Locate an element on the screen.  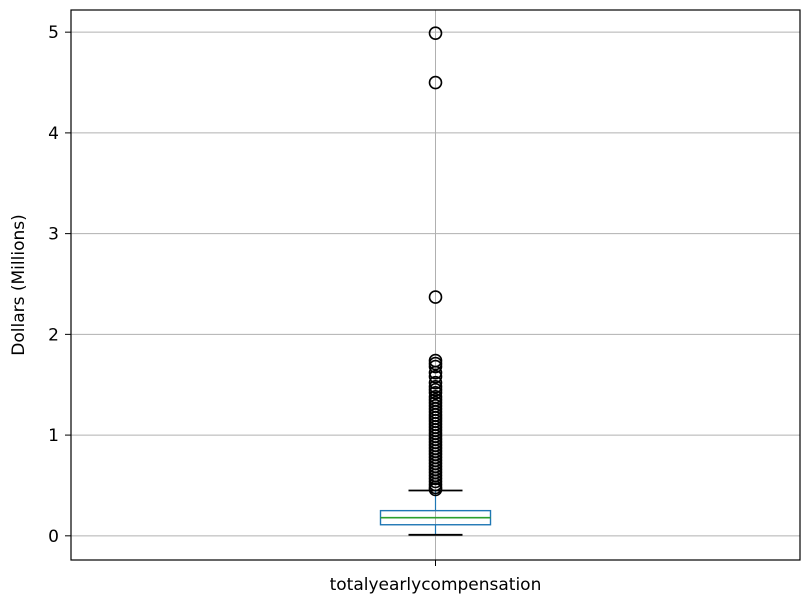
y-tick-label: 3 is located at coordinates (53, 235).